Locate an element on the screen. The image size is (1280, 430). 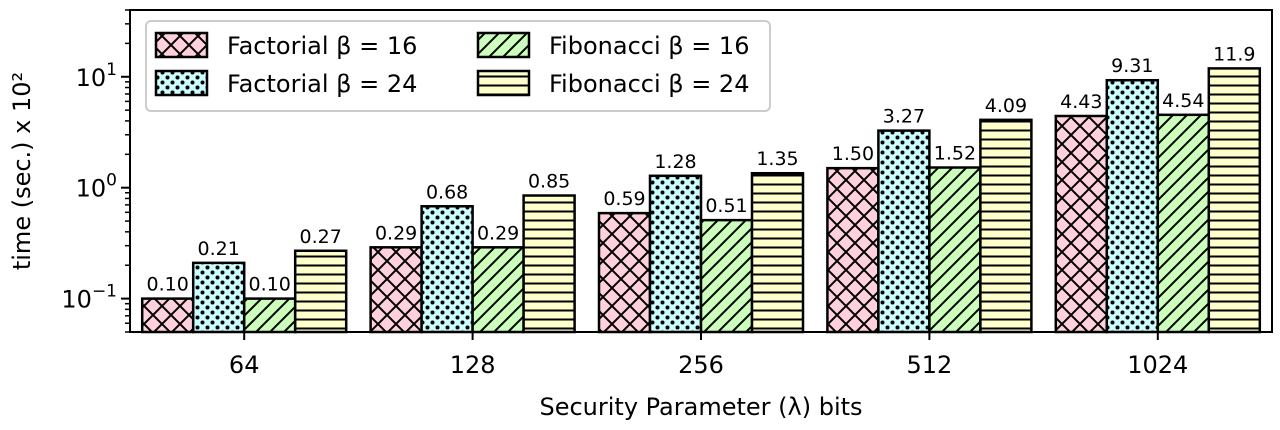
y-tick-label: 10⁻¹ is located at coordinates (89, 298).